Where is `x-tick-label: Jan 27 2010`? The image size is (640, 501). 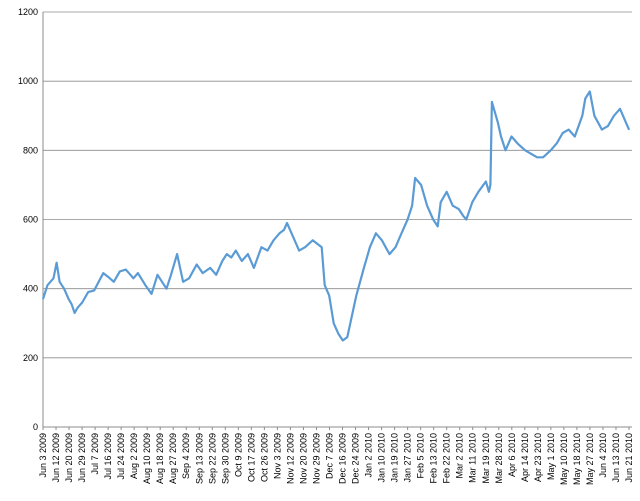 x-tick-label: Jan 27 2010 is located at coordinates (408, 458).